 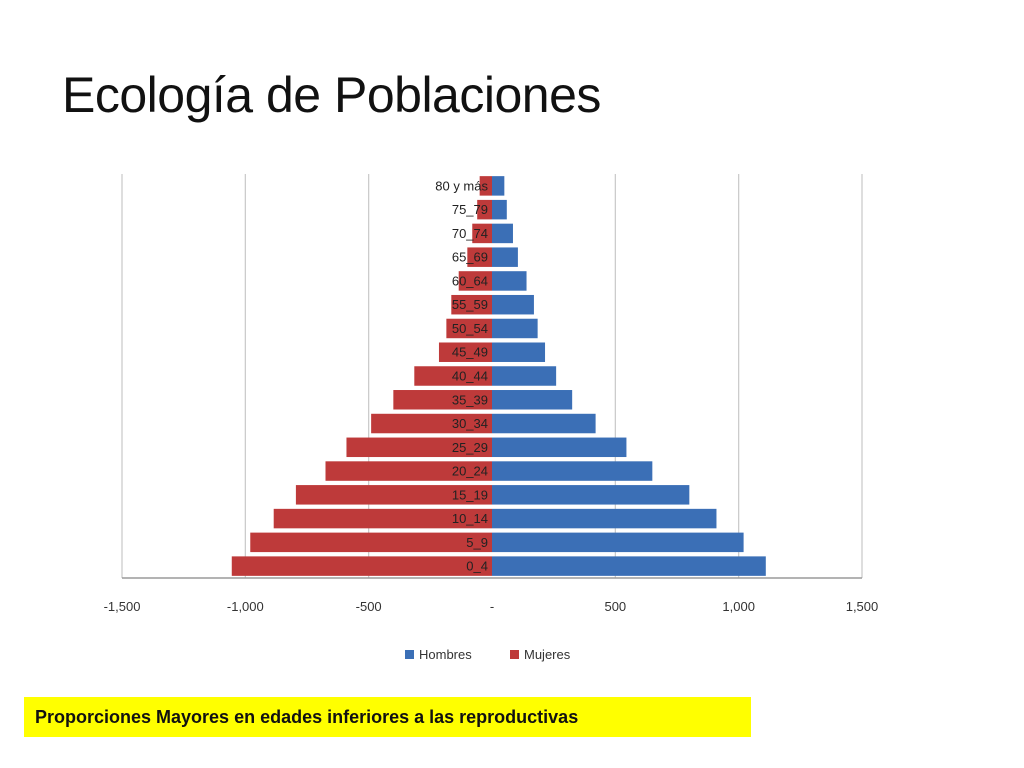 I want to click on x-tick-label: -1,500, so click(x=122, y=606).